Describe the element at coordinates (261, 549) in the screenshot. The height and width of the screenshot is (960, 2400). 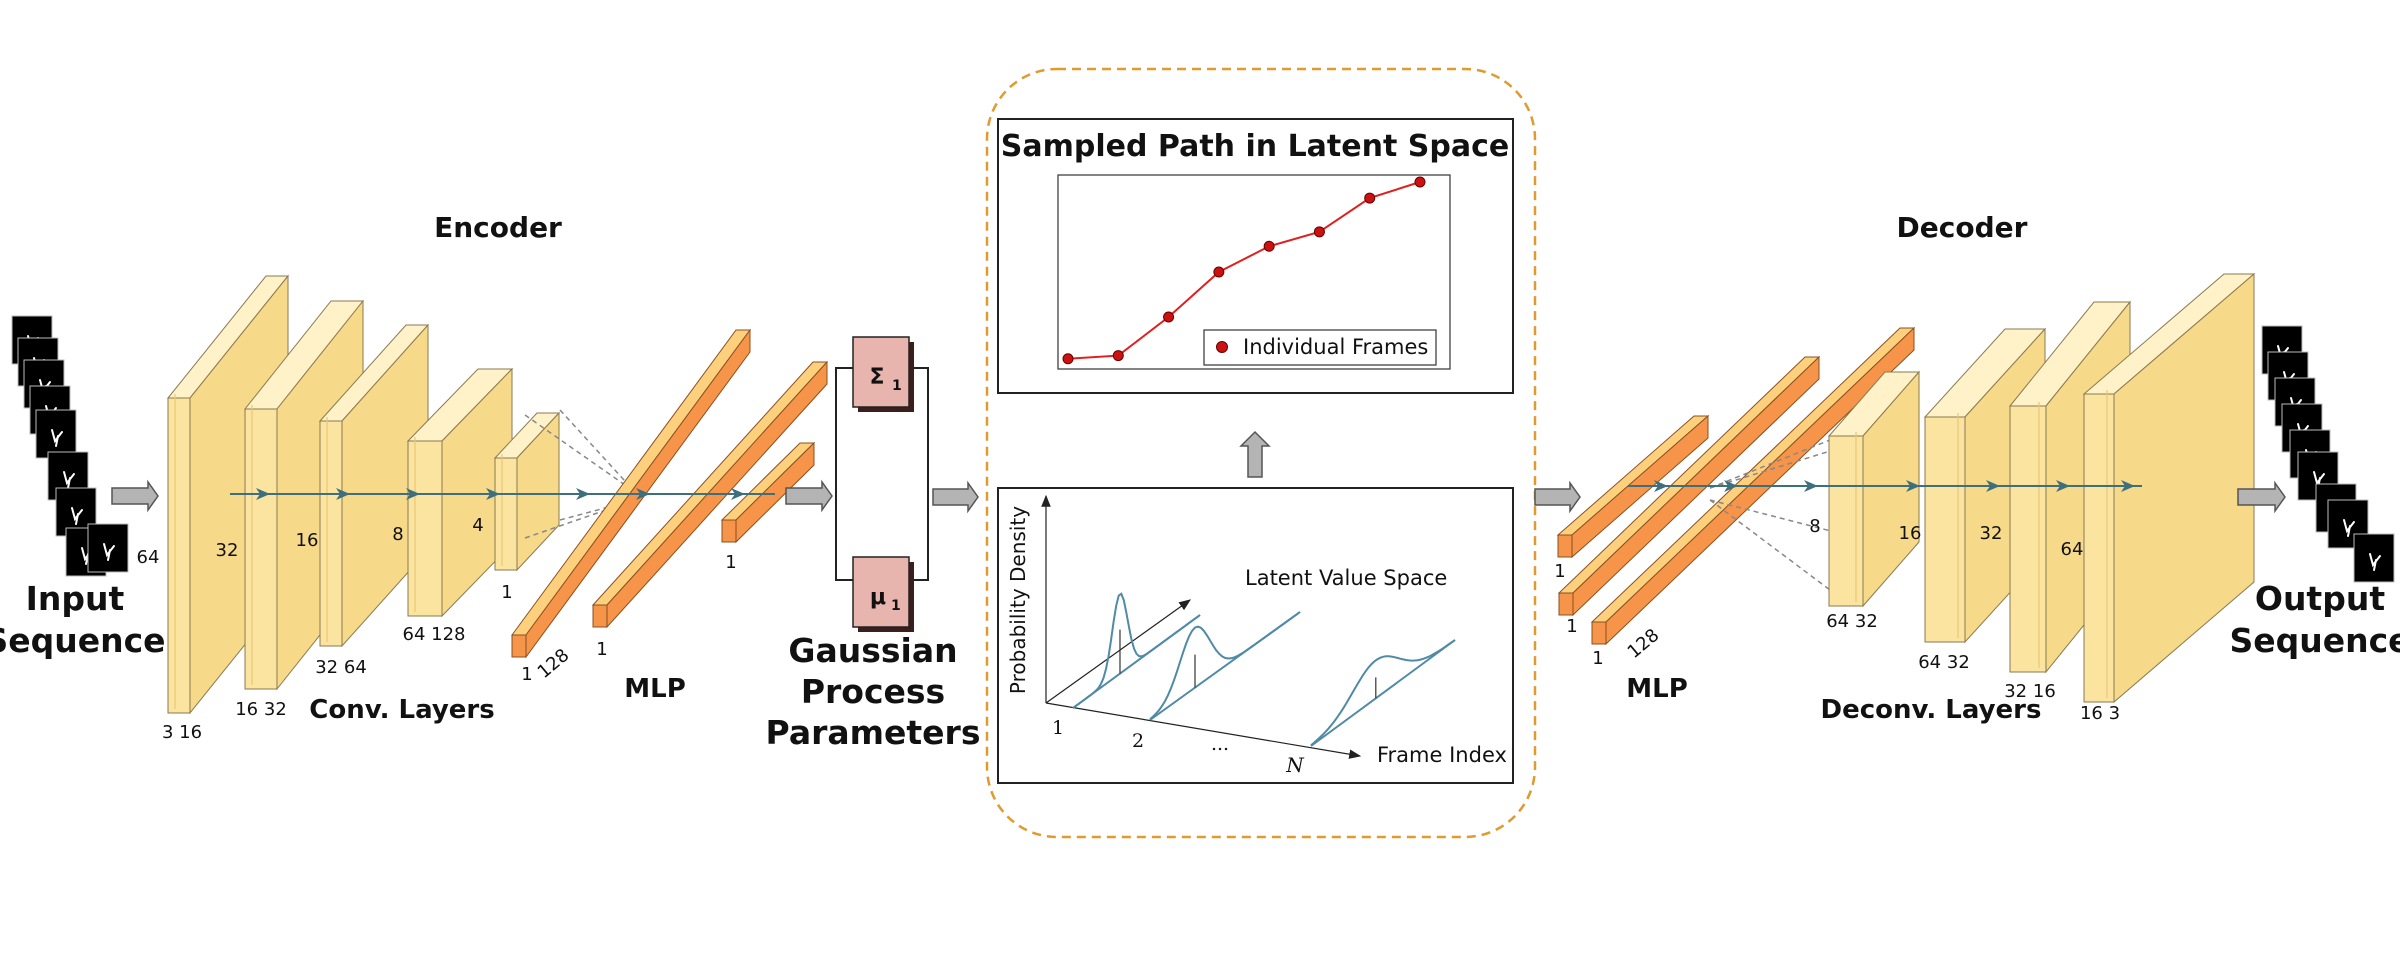
I see `enc-conv-block-2-front` at that location.